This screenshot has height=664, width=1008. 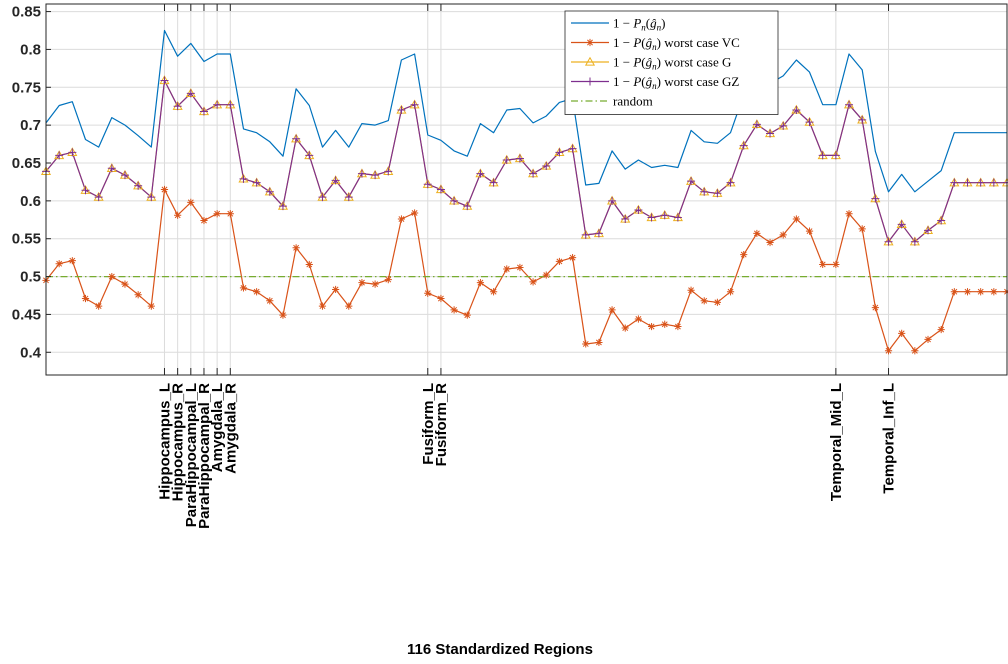 I want to click on y-tick-label: 0.85, so click(x=26, y=12).